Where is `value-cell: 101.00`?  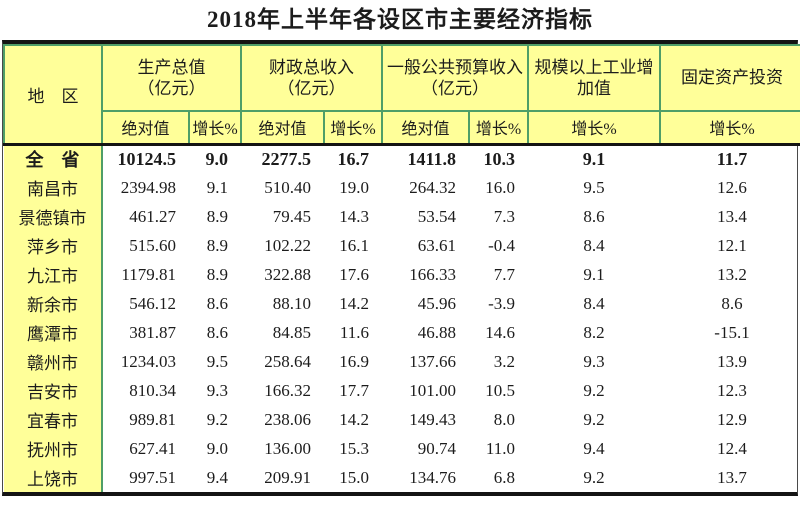
value-cell: 101.00 is located at coordinates (432, 390).